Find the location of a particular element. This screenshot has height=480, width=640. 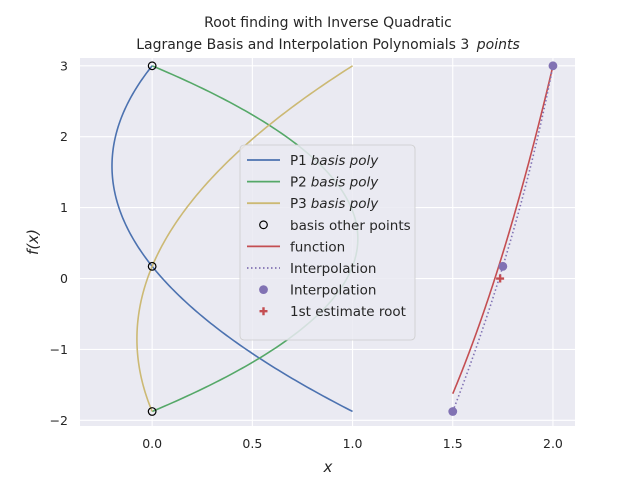

y-axis-label: f(x) is located at coordinates (33, 242).